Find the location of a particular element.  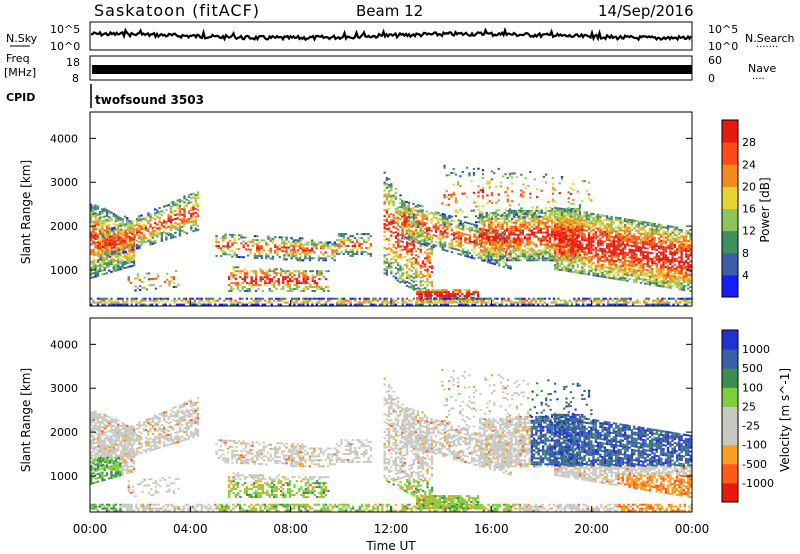

power-cell-2065 is located at coordinates (432, 248).